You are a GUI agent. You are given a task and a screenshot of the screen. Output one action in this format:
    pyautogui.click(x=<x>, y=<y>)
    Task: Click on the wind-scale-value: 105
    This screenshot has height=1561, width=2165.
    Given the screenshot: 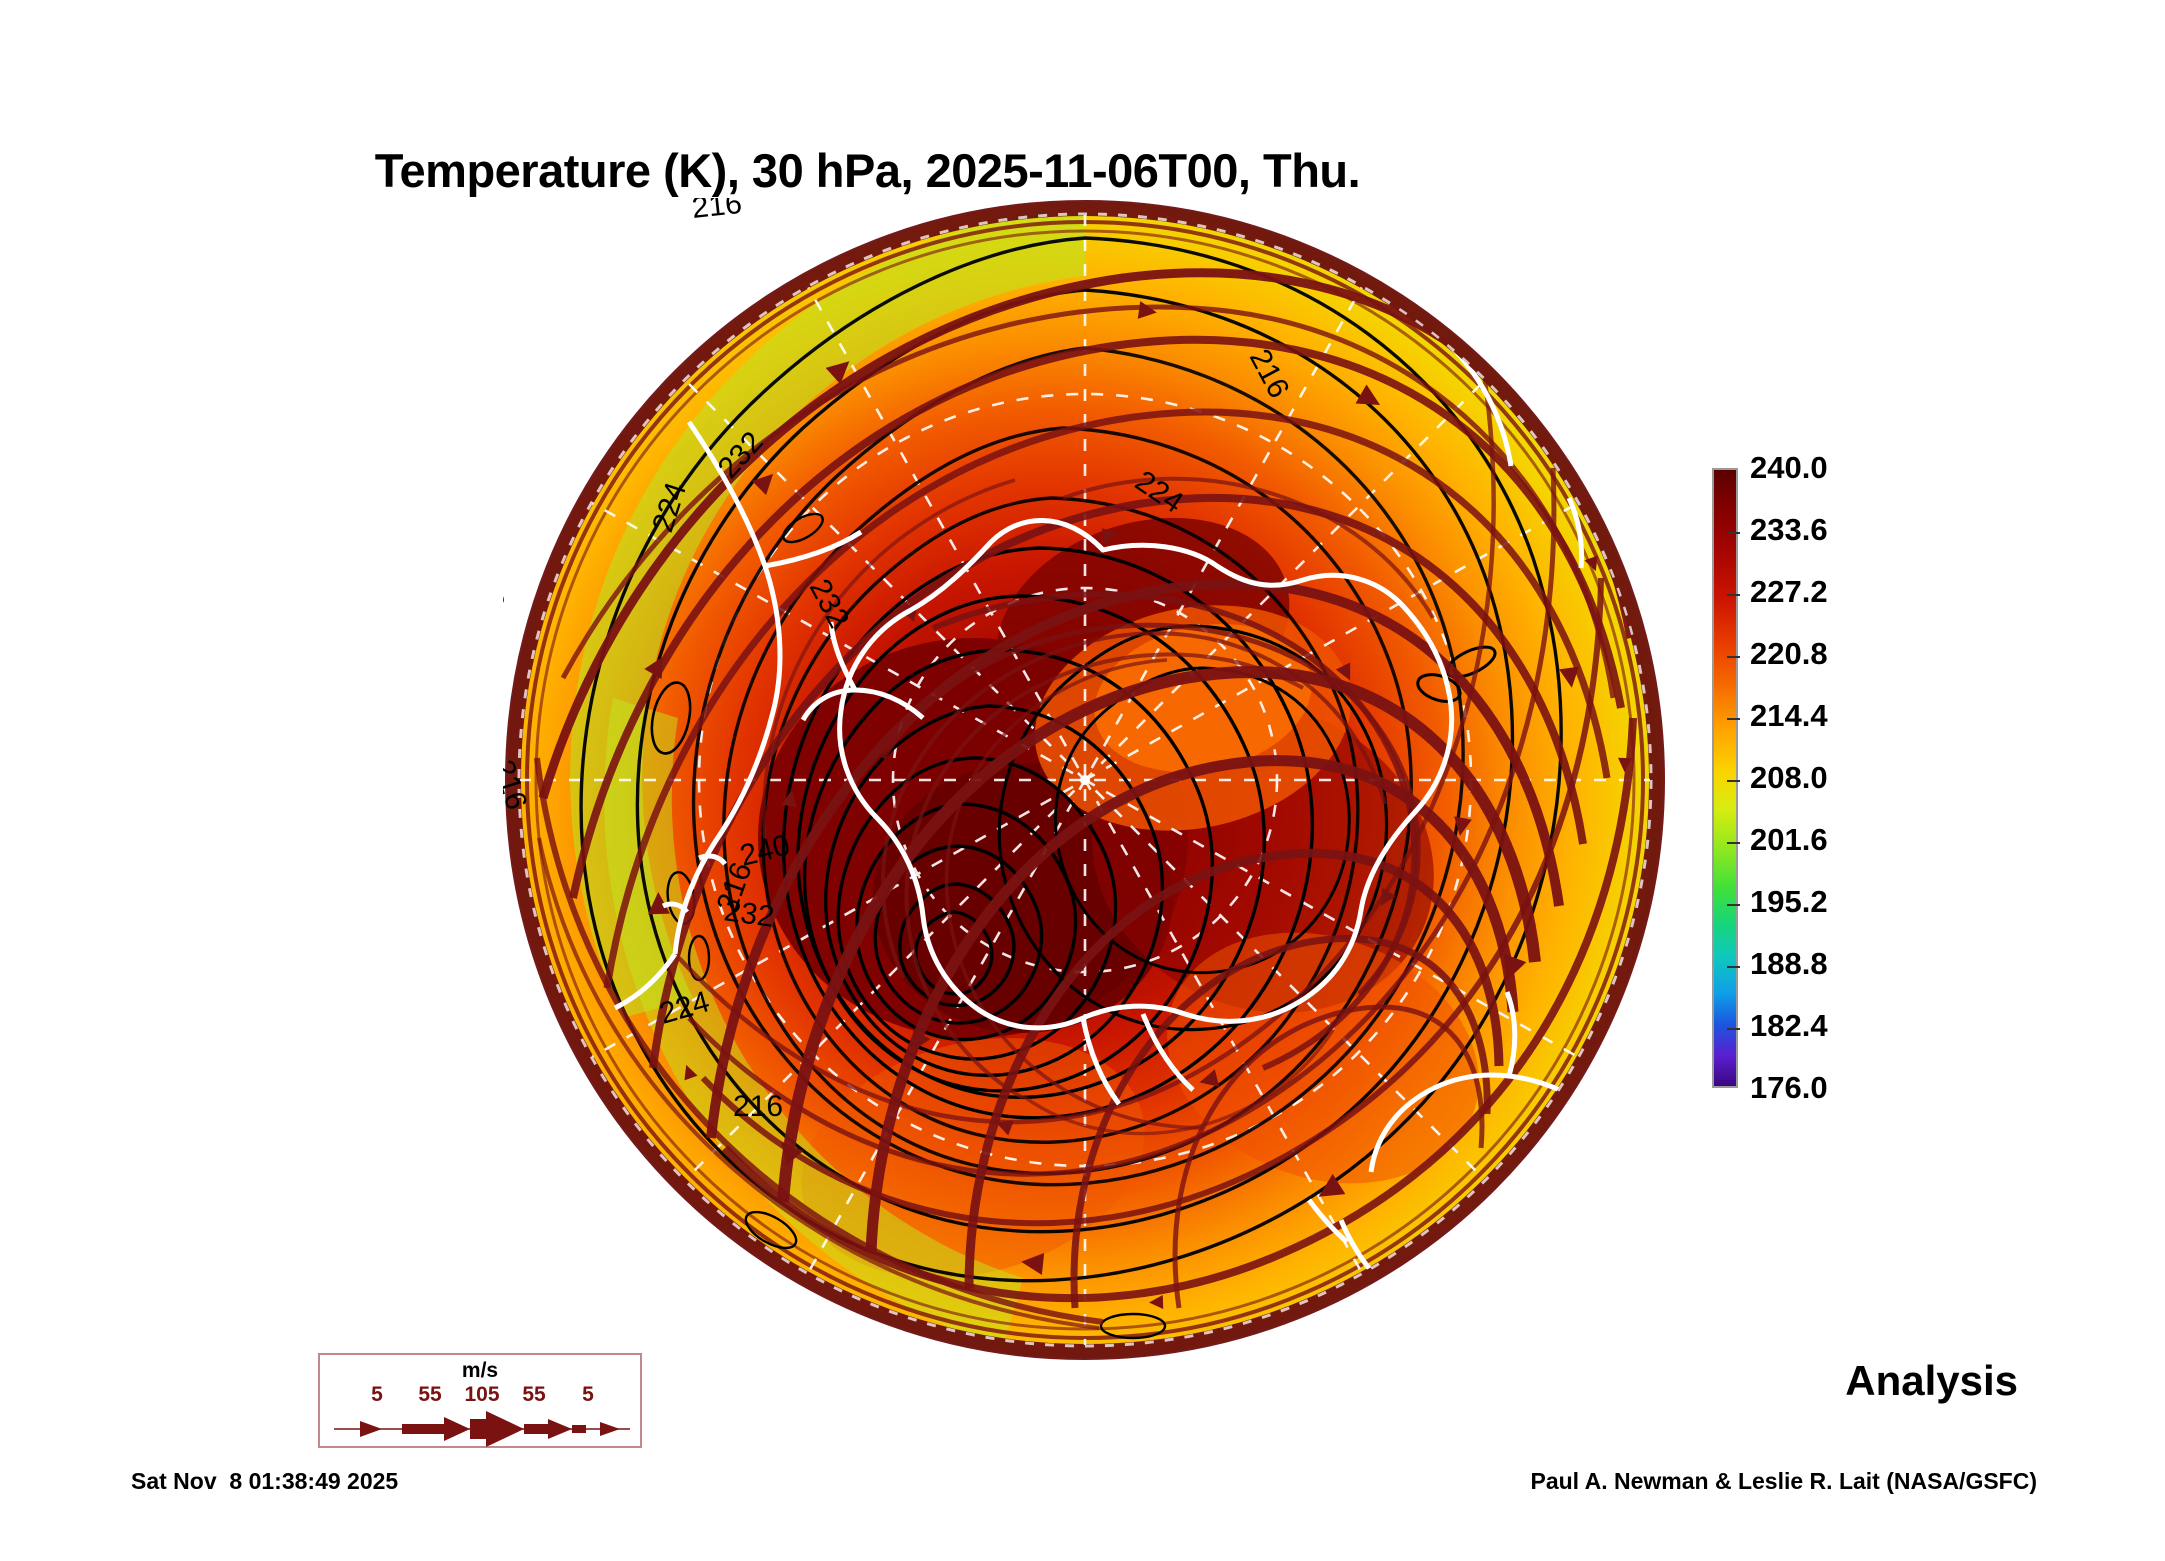 What is the action you would take?
    pyautogui.click(x=482, y=1394)
    